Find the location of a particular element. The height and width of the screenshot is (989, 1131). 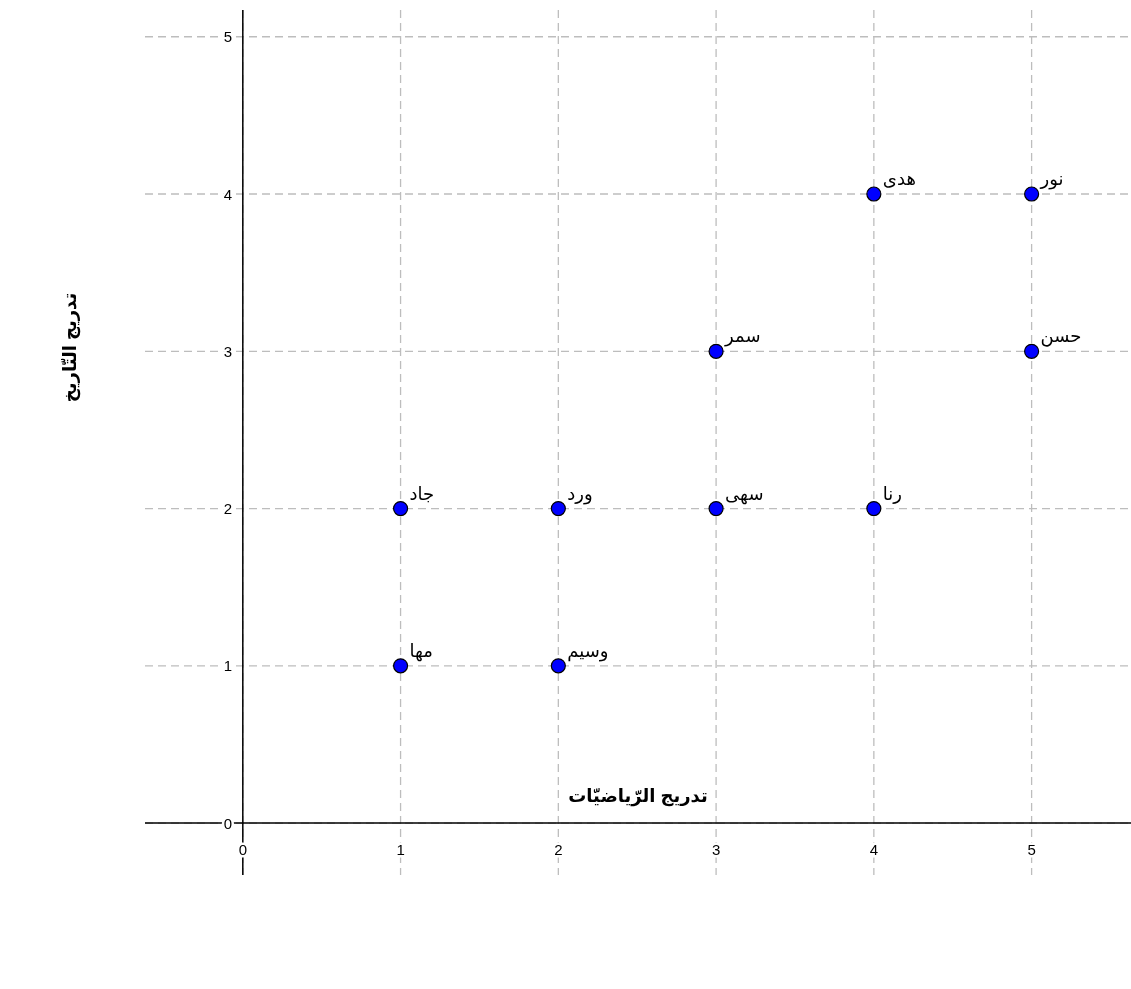

y-axis-title: تدريج التّاريخ is located at coordinates (70, 347).